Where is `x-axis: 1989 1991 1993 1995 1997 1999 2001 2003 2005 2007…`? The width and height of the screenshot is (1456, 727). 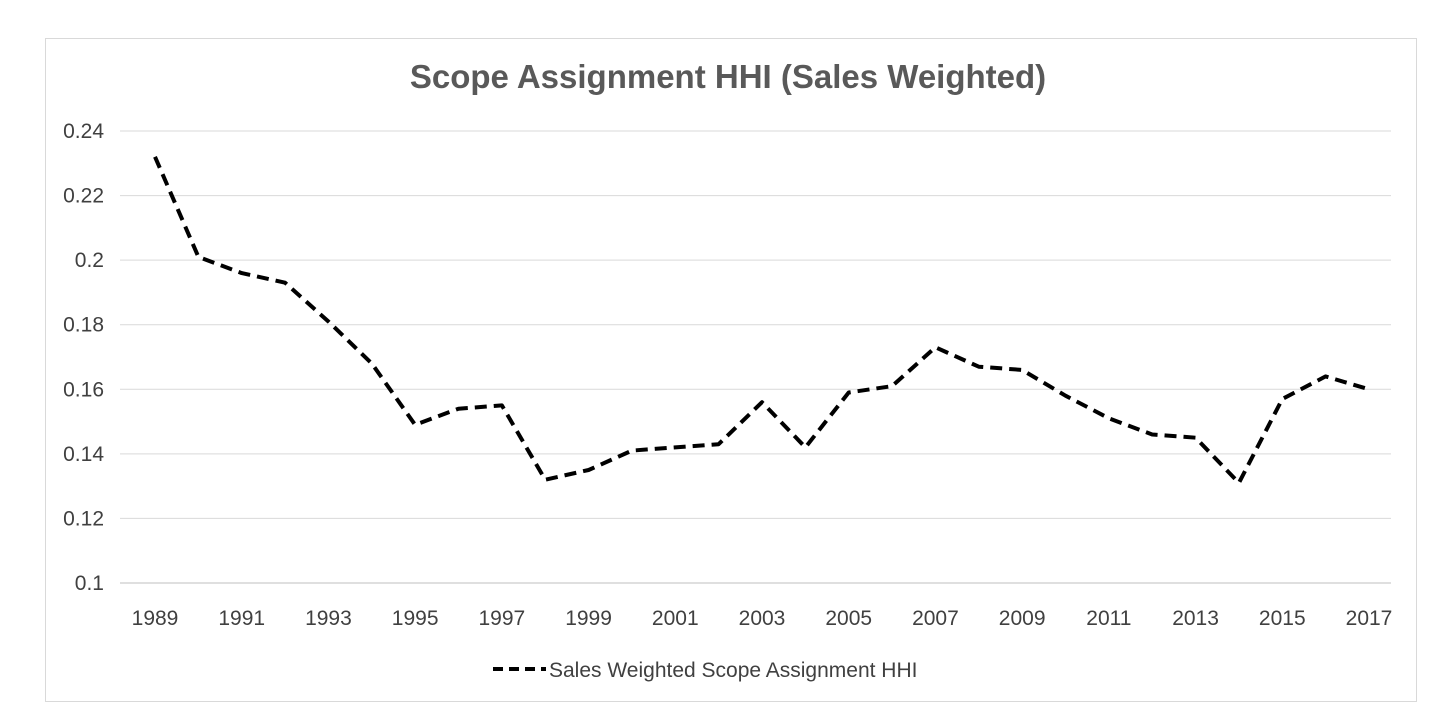 x-axis: 1989 1991 1993 1995 1997 1999 2001 2003 2005 2007… is located at coordinates (762, 618).